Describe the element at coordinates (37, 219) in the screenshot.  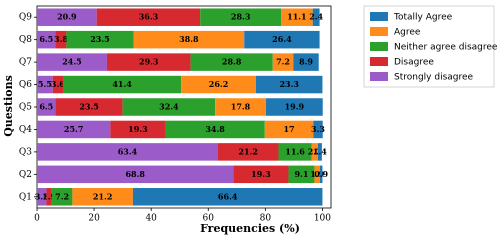
I see `x-tick-label: 0` at that location.